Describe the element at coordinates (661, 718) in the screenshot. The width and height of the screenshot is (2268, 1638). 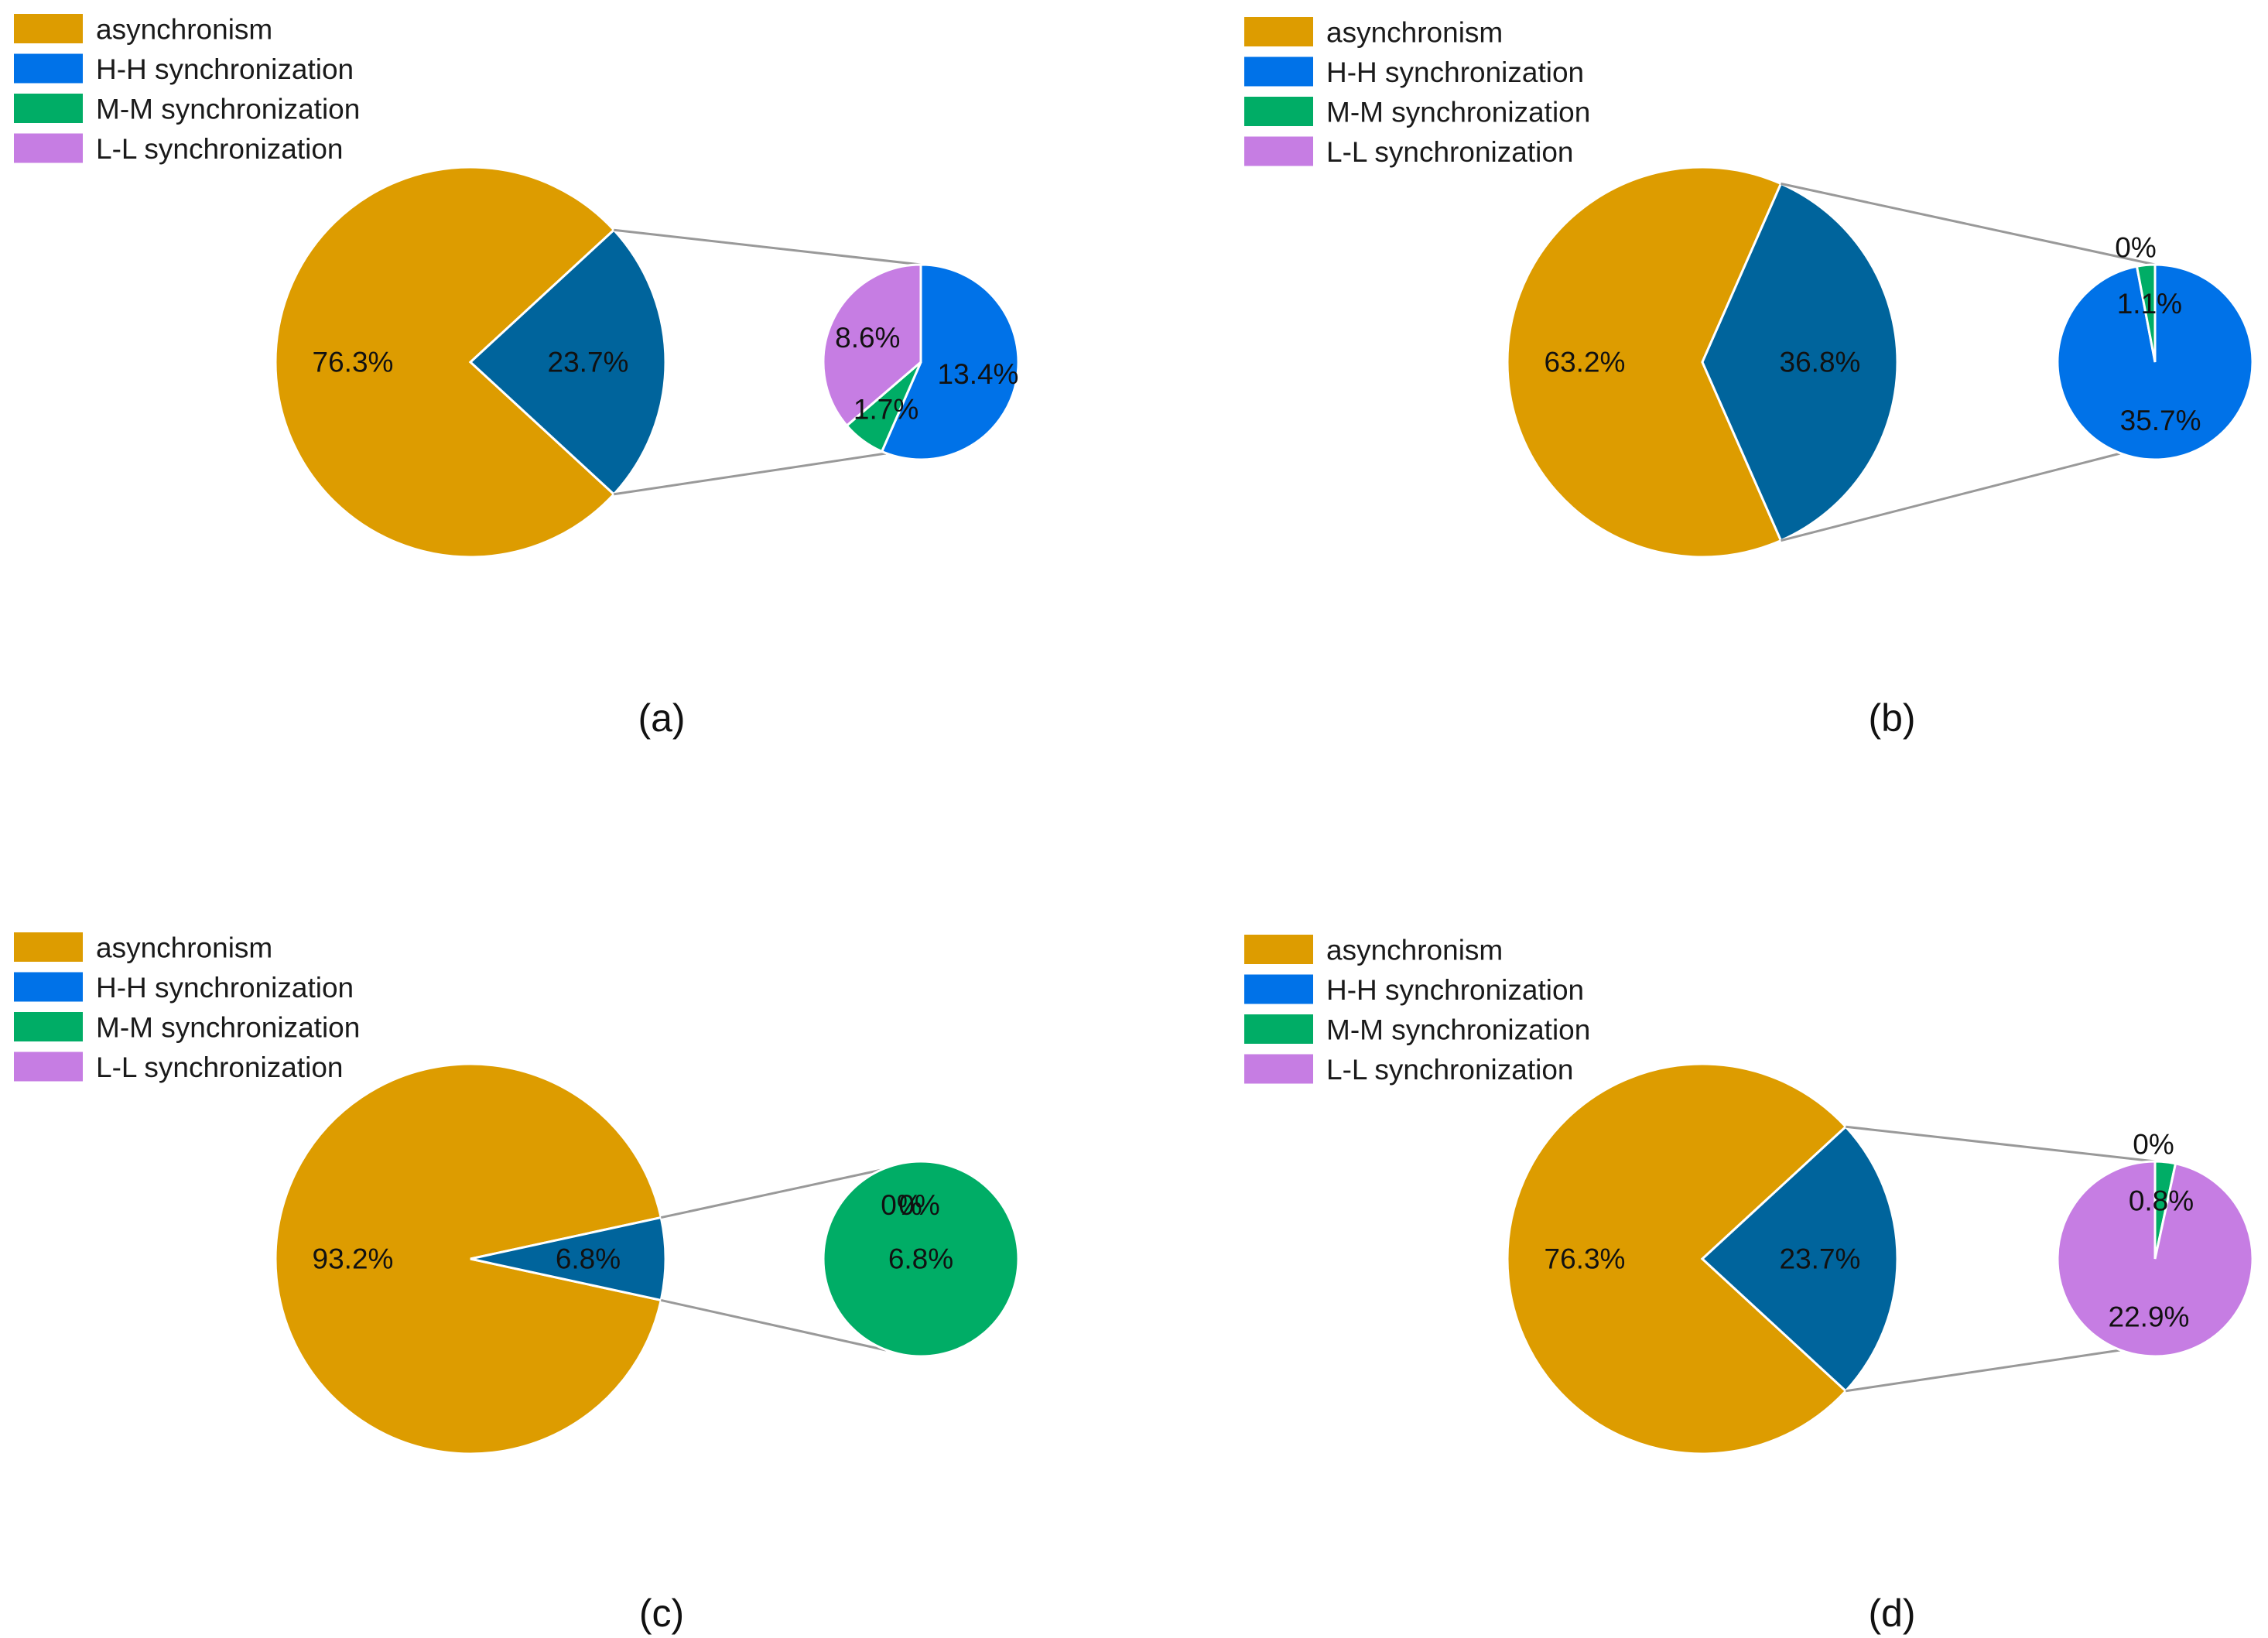
I see `panel-caption: (a)` at that location.